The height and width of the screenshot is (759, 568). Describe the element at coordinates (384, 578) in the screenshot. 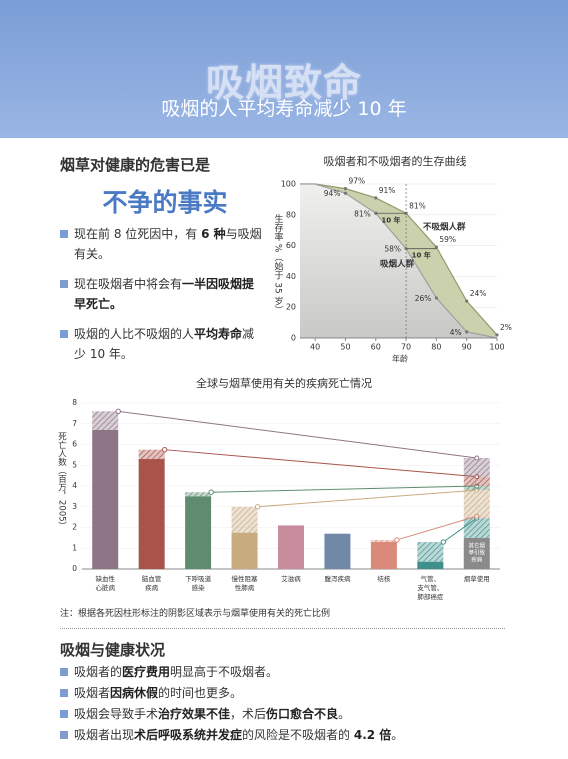

I see `x-tick-label: 结核` at that location.